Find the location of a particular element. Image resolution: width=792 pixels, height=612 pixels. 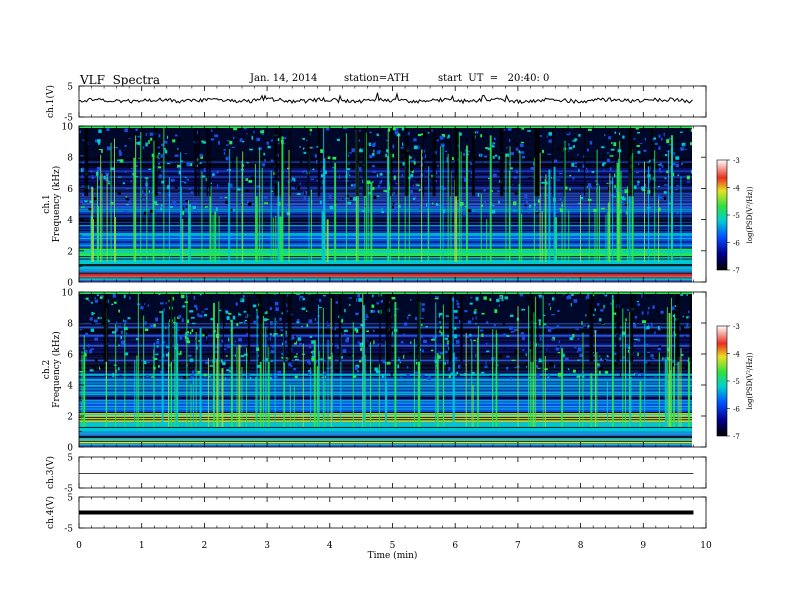

spec-top-row is located at coordinates (385, 127).